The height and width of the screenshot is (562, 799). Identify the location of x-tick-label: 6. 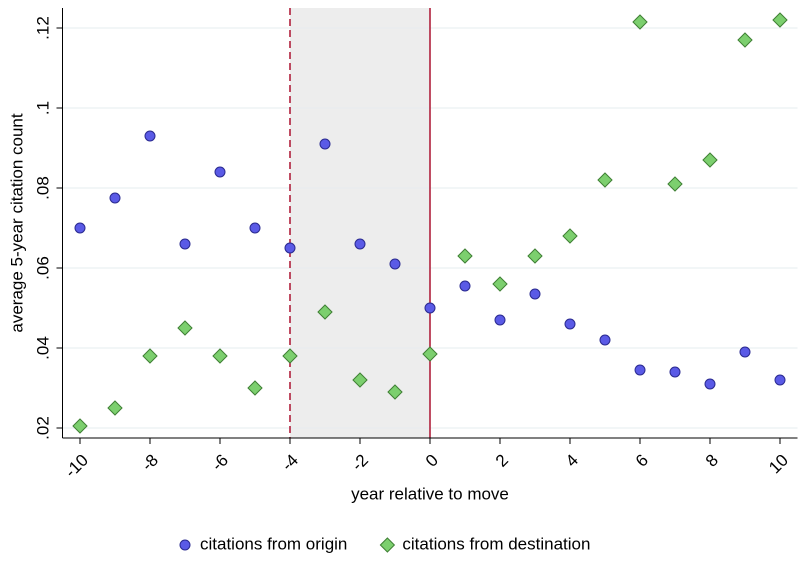
(642, 461).